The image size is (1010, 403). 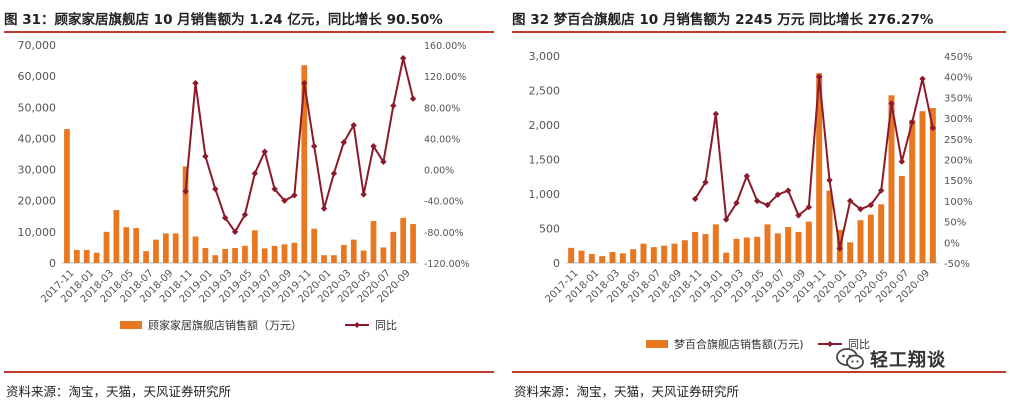 I want to click on legend-line-marker, so click(x=357, y=325).